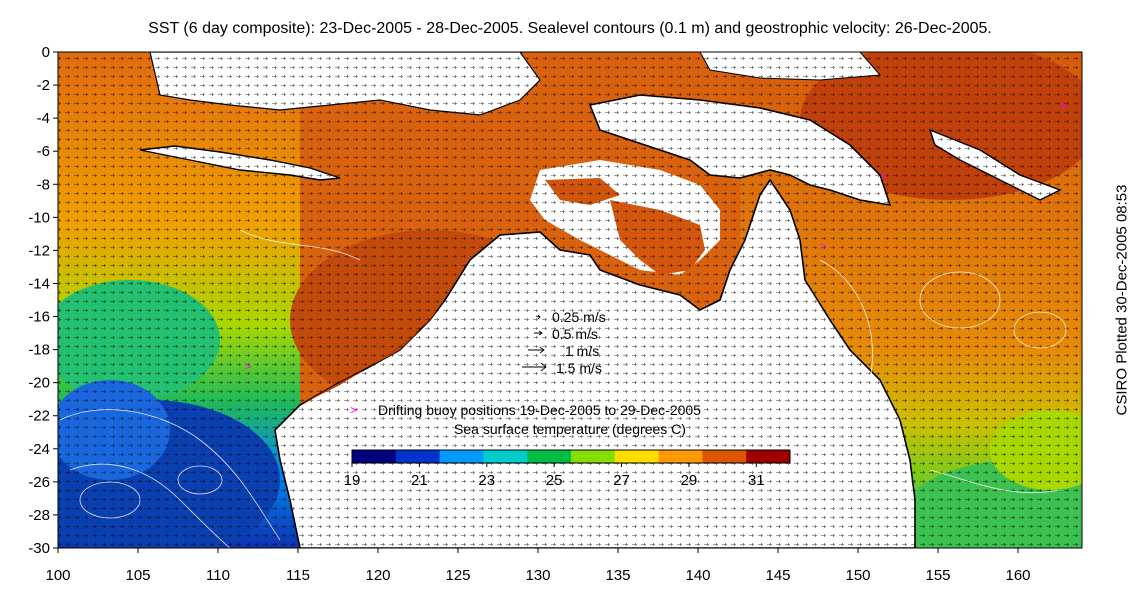 This screenshot has height=600, width=1140. Describe the element at coordinates (43, 118) in the screenshot. I see `latitude-tick-label: -4` at that location.